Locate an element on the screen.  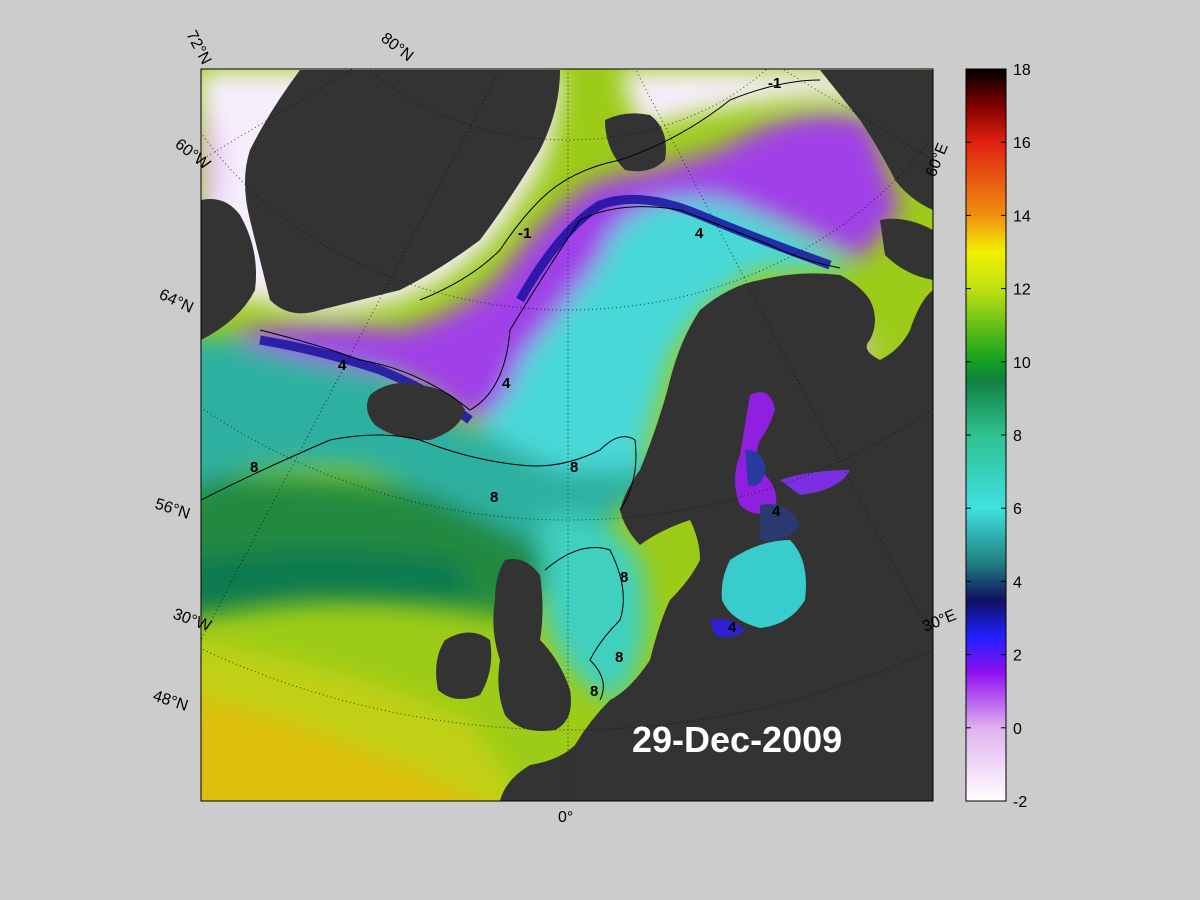
colorbar: 18 16 14 12 10 8 6 4 2 0 -2 is located at coordinates (998, 436).